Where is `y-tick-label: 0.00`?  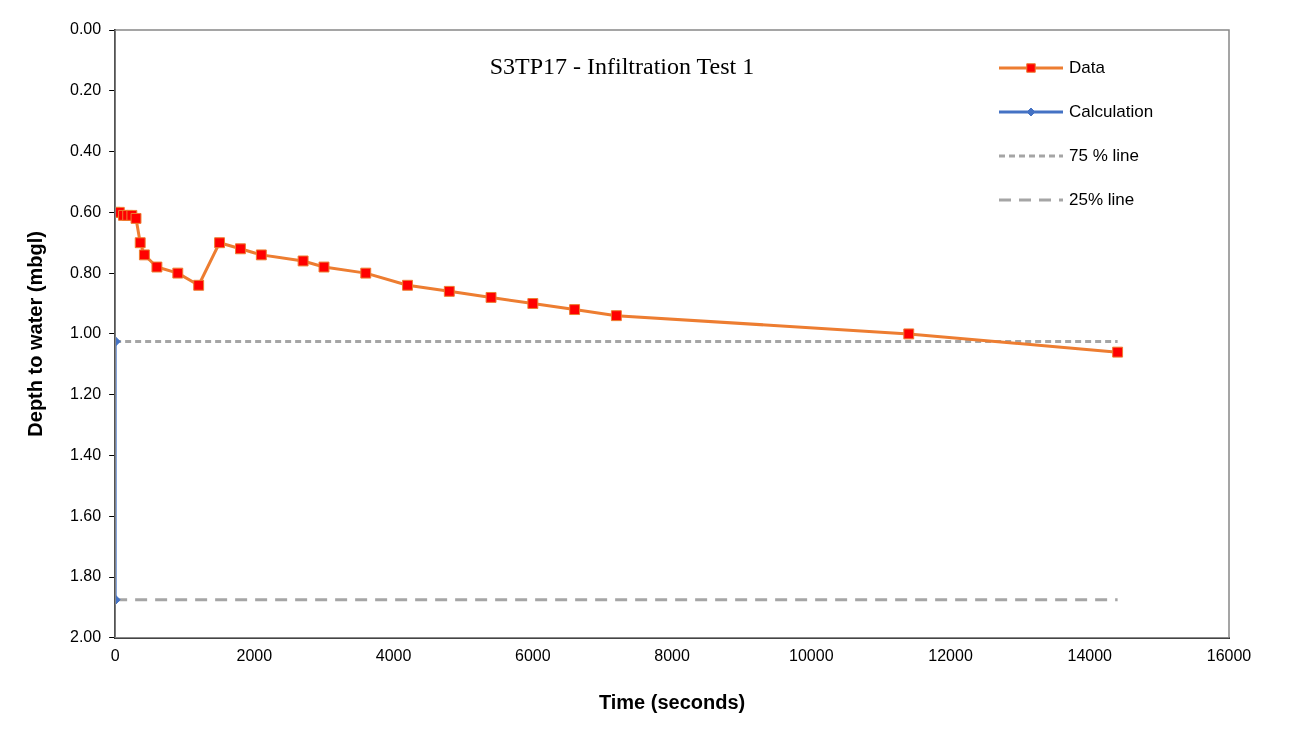 y-tick-label: 0.00 is located at coordinates (86, 29).